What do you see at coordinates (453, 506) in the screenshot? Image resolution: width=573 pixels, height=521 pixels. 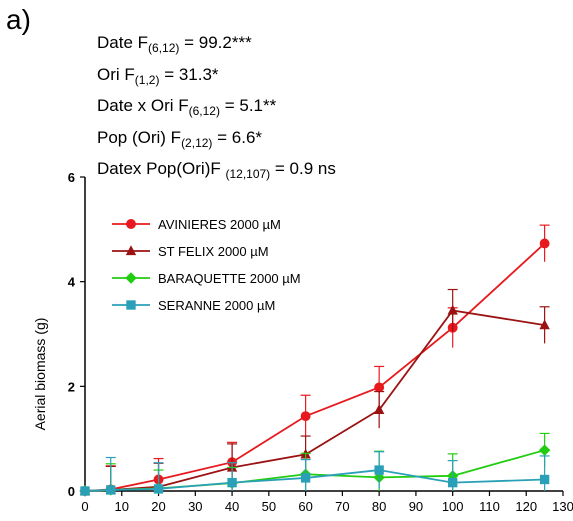 I see `x-tick-label: 100` at bounding box center [453, 506].